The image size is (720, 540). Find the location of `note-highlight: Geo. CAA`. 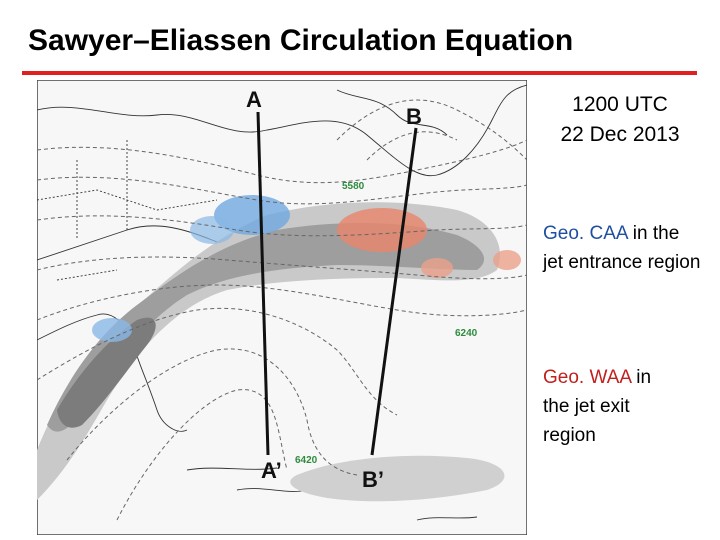

note-highlight: Geo. CAA is located at coordinates (585, 233).